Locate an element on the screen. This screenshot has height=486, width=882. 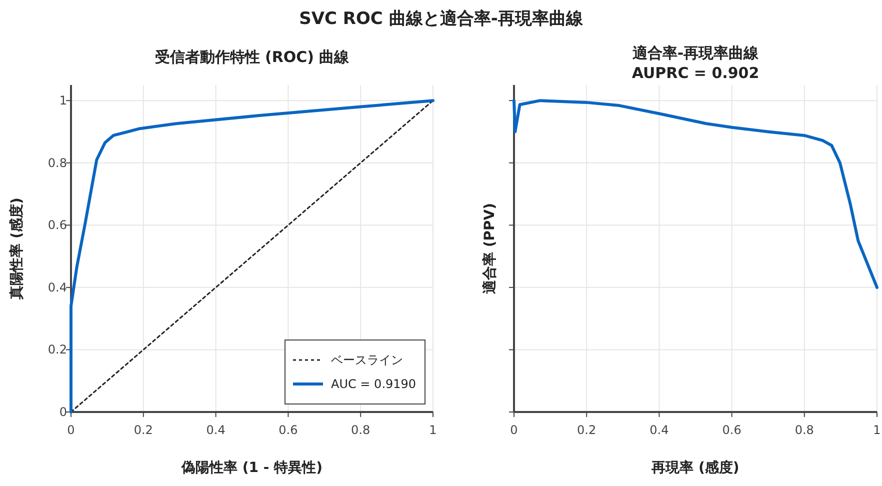
y-axis-title: 真陽性率 (感度) is located at coordinates (16, 249).